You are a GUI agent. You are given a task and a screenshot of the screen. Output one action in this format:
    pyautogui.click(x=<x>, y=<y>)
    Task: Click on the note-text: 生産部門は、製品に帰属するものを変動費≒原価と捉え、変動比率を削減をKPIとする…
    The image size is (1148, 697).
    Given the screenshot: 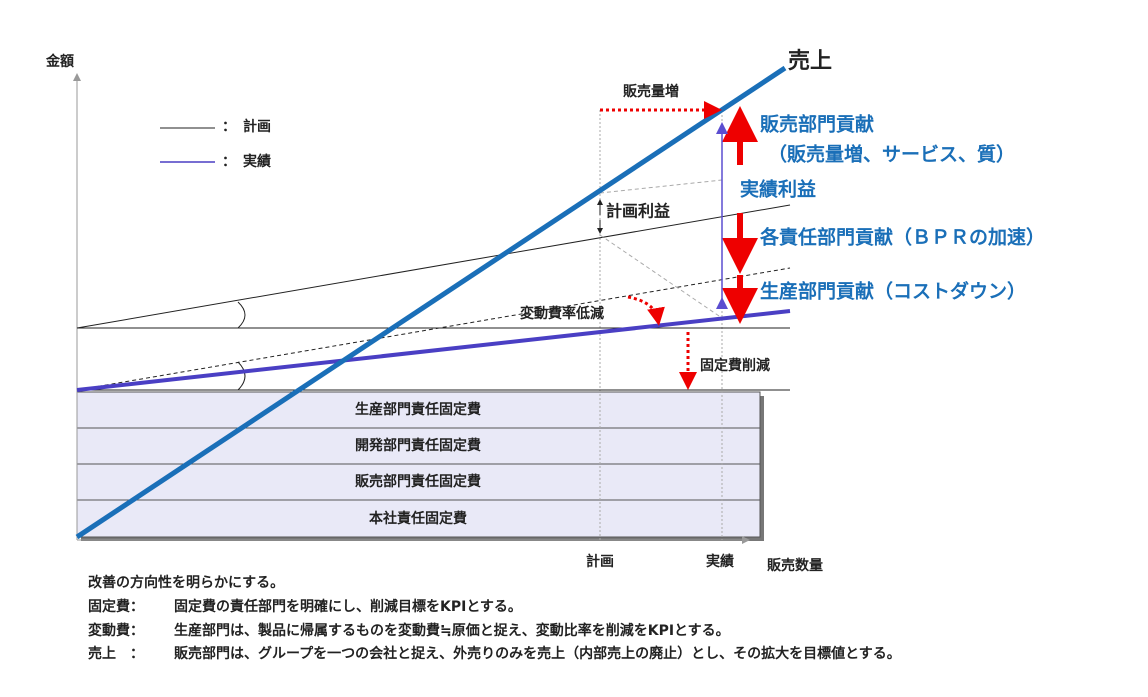 What is the action you would take?
    pyautogui.click(x=452, y=630)
    